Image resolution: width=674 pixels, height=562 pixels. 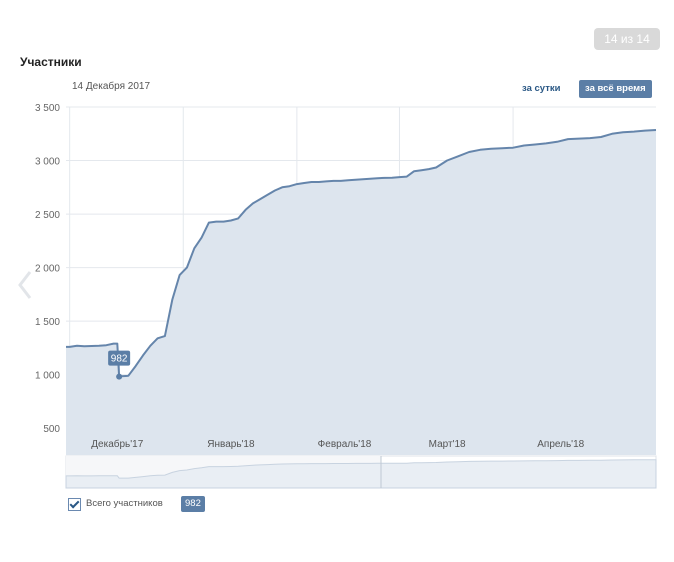 I want to click on x-tick-label: Апрель'18, so click(x=560, y=444).